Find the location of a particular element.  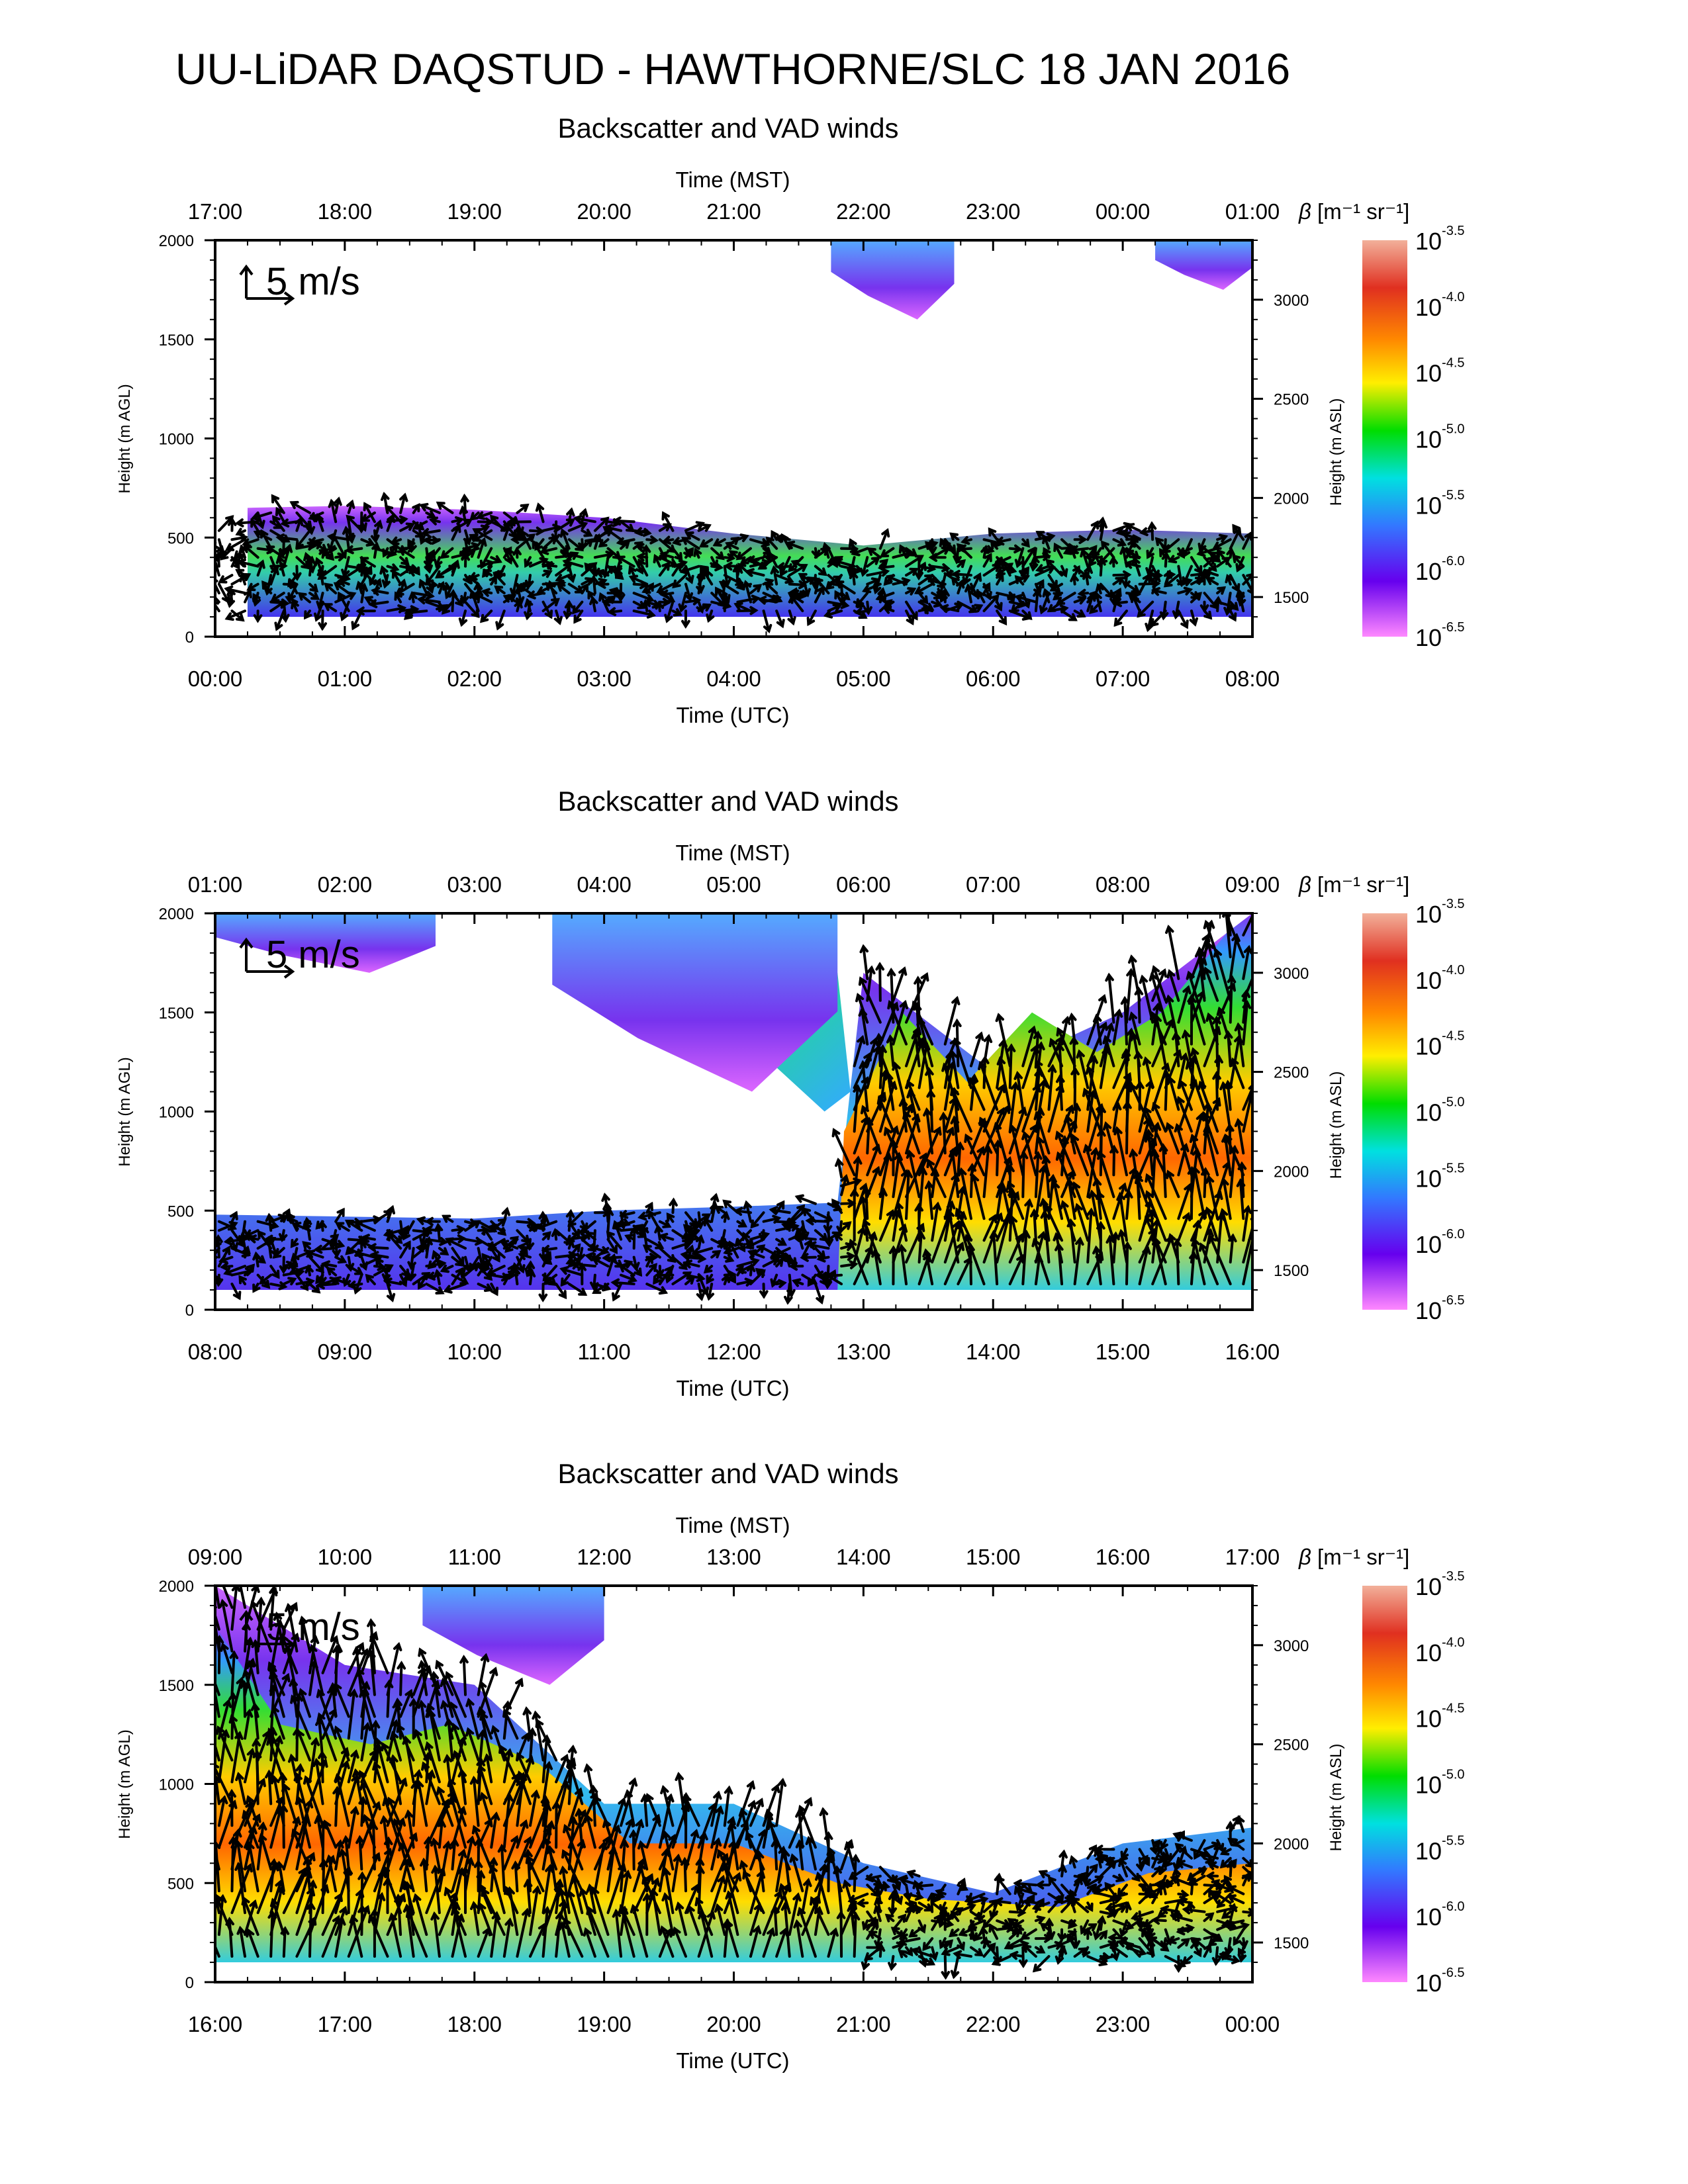

colorbar-tick-exponent: -5.0 is located at coordinates (1453, 429).